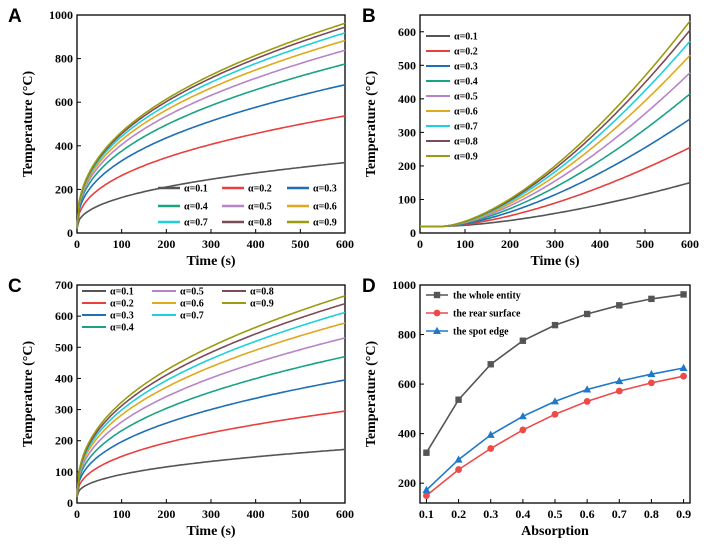 The image size is (706, 550). What do you see at coordinates (210, 531) in the screenshot?
I see `panel-c-x-axis-title: Time (s)` at bounding box center [210, 531].